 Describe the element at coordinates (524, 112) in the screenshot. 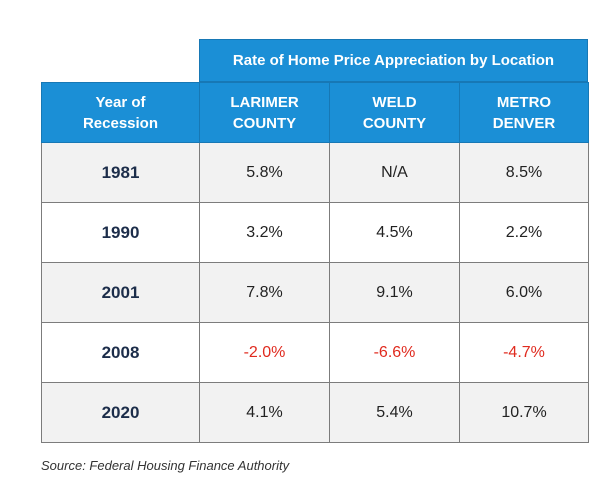

I see `header-metro-denver: METRO DENVER` at that location.